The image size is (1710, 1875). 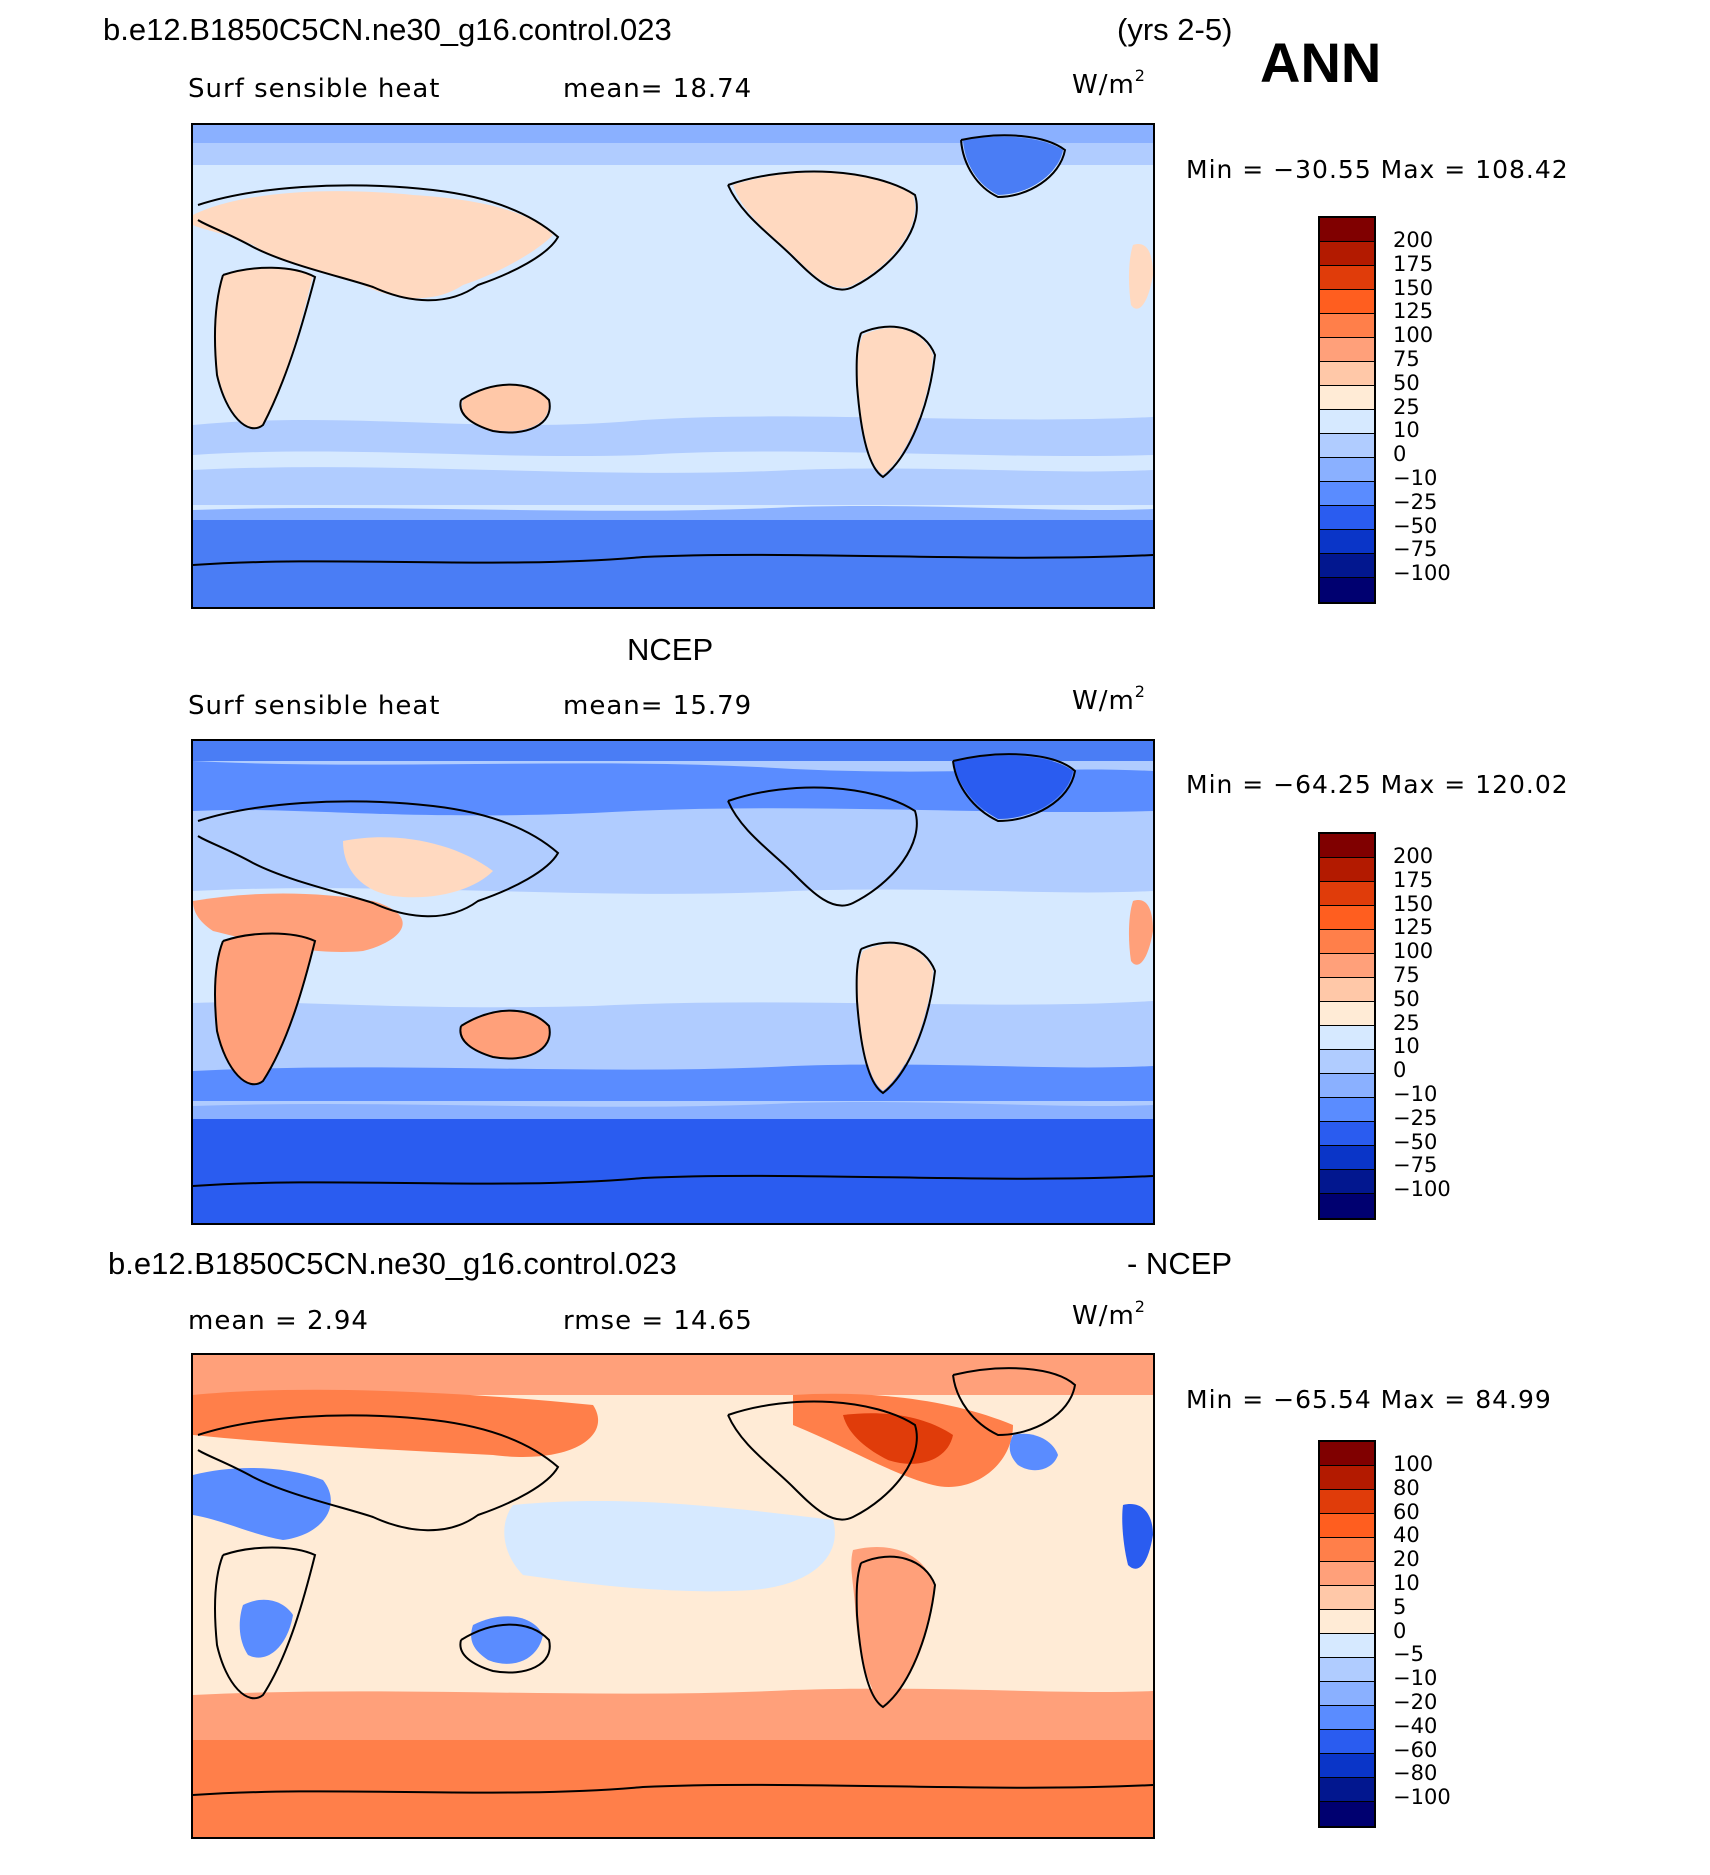 I want to click on panel1-map, so click(x=673, y=366).